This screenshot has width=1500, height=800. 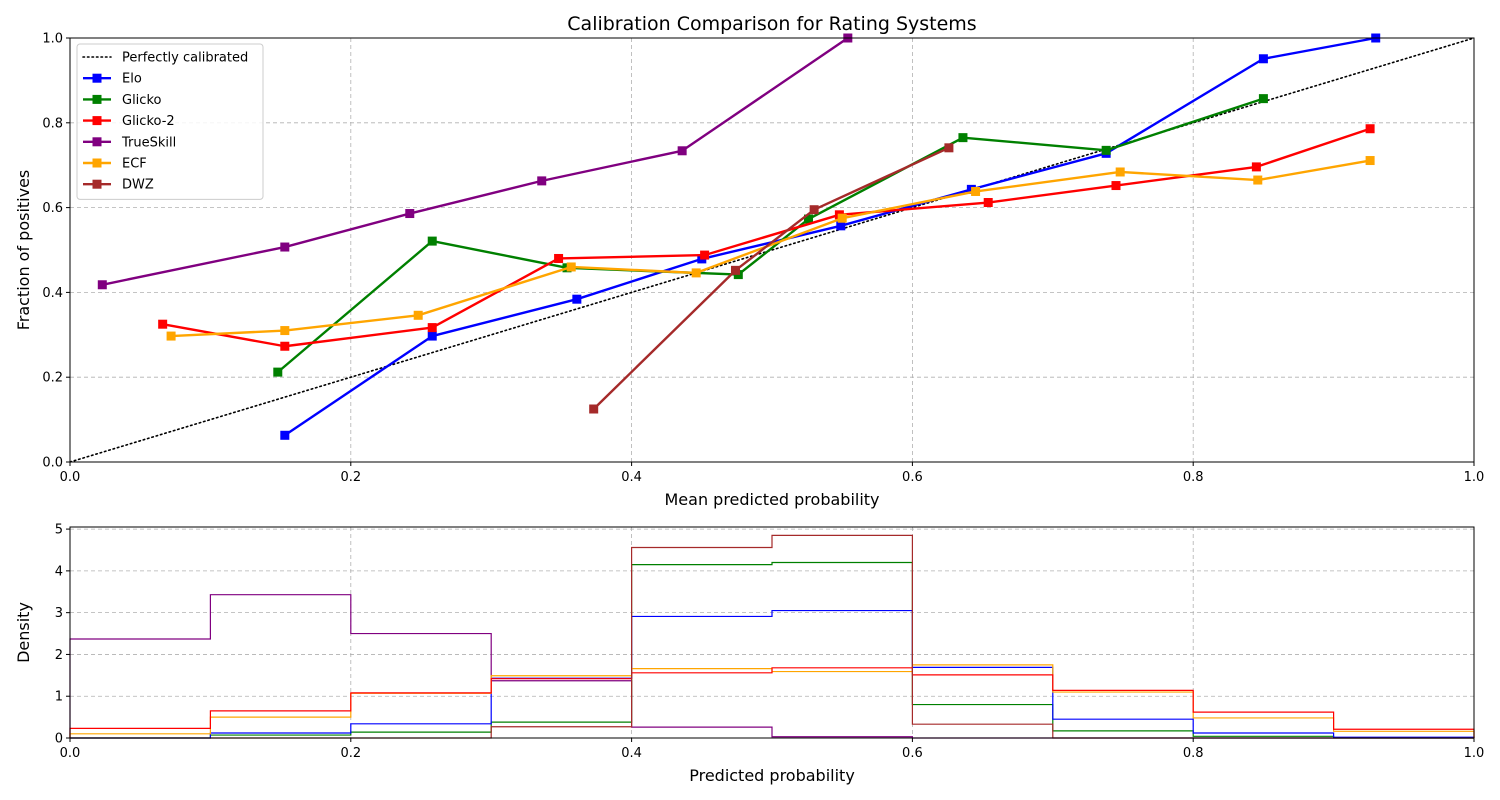 What do you see at coordinates (52, 293) in the screenshot?
I see `calibration-y-tick-label: 0.4` at bounding box center [52, 293].